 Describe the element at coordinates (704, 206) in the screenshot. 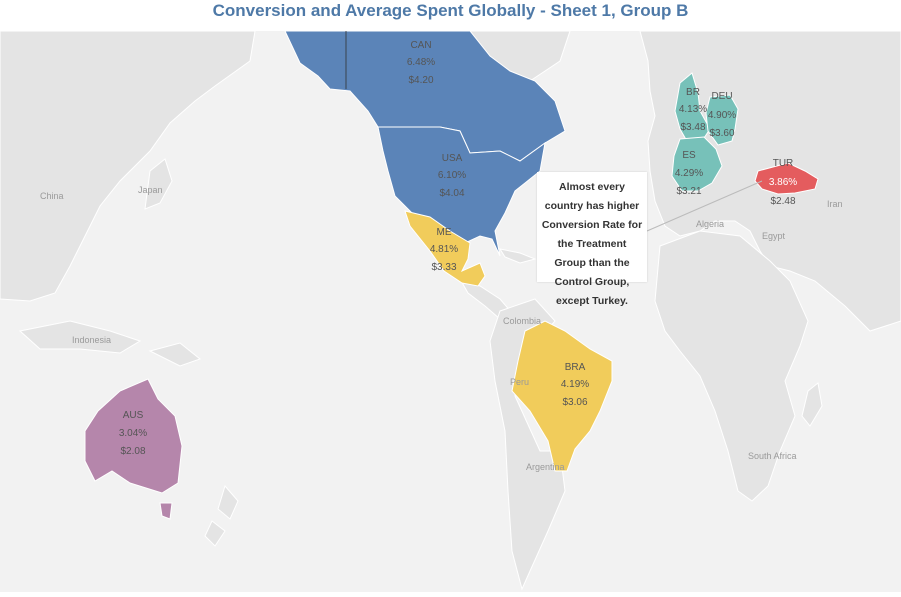

I see `annotation-connector` at that location.